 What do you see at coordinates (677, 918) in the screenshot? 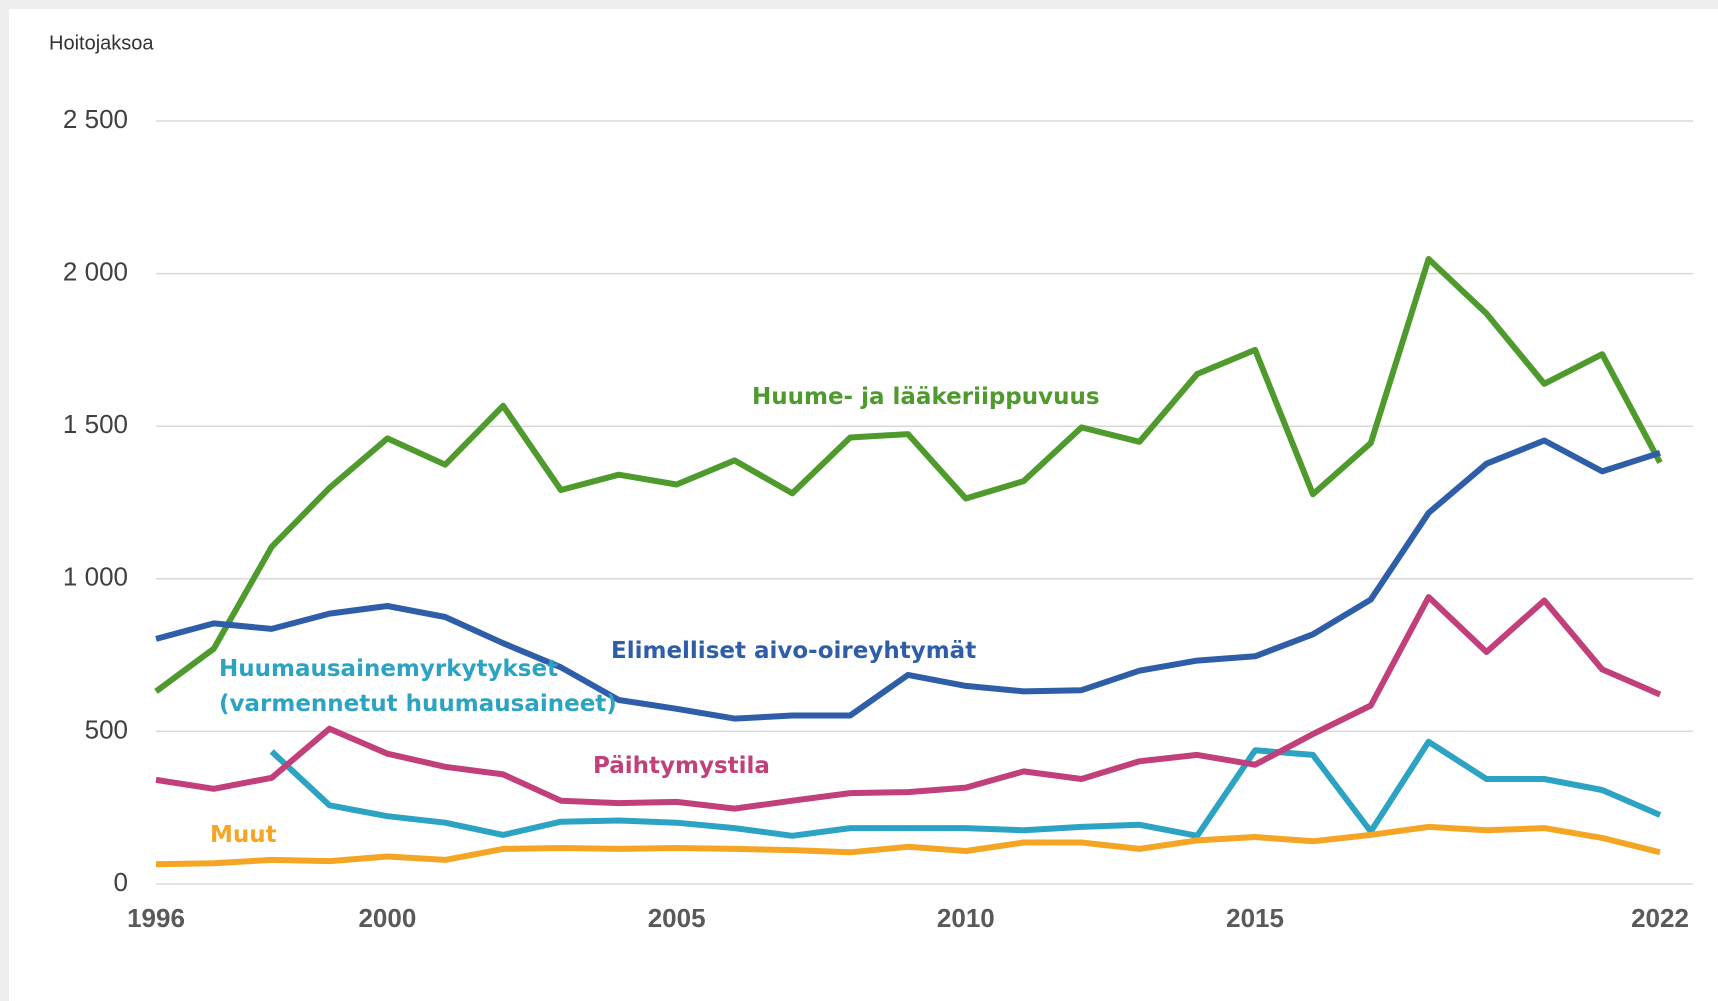
I see `x-tick-label: 2005` at bounding box center [677, 918].